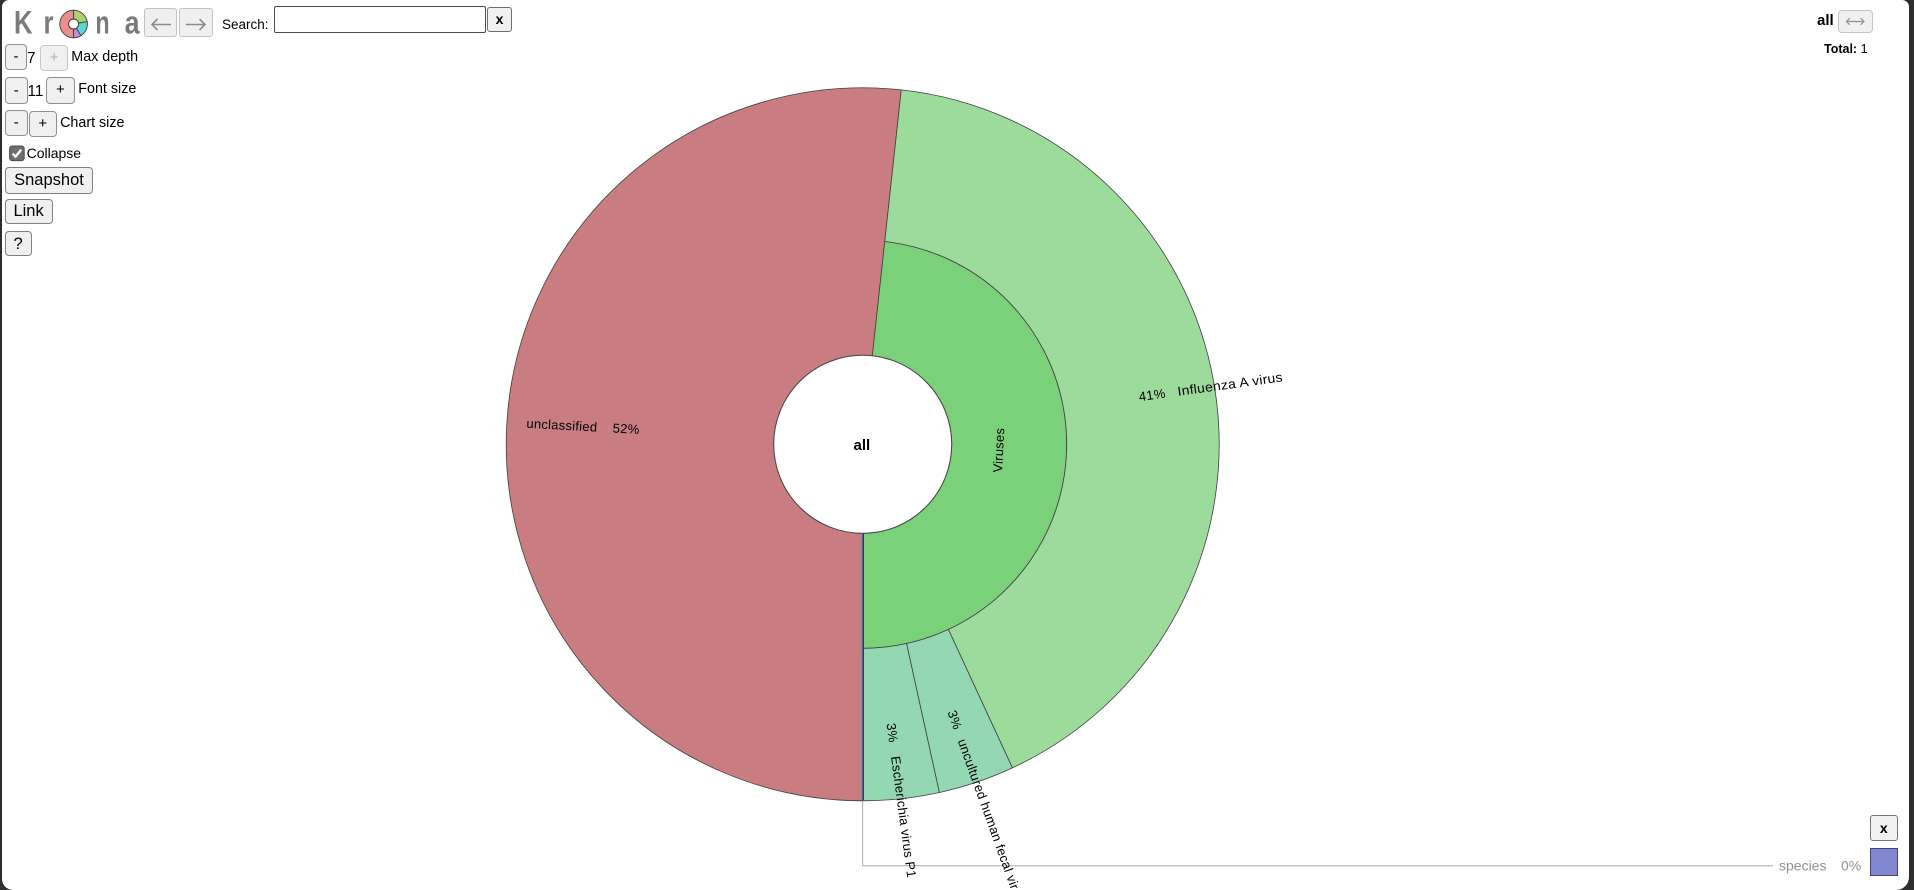 This screenshot has width=1914, height=890. What do you see at coordinates (998, 450) in the screenshot?
I see `svg-text: Viruses` at bounding box center [998, 450].